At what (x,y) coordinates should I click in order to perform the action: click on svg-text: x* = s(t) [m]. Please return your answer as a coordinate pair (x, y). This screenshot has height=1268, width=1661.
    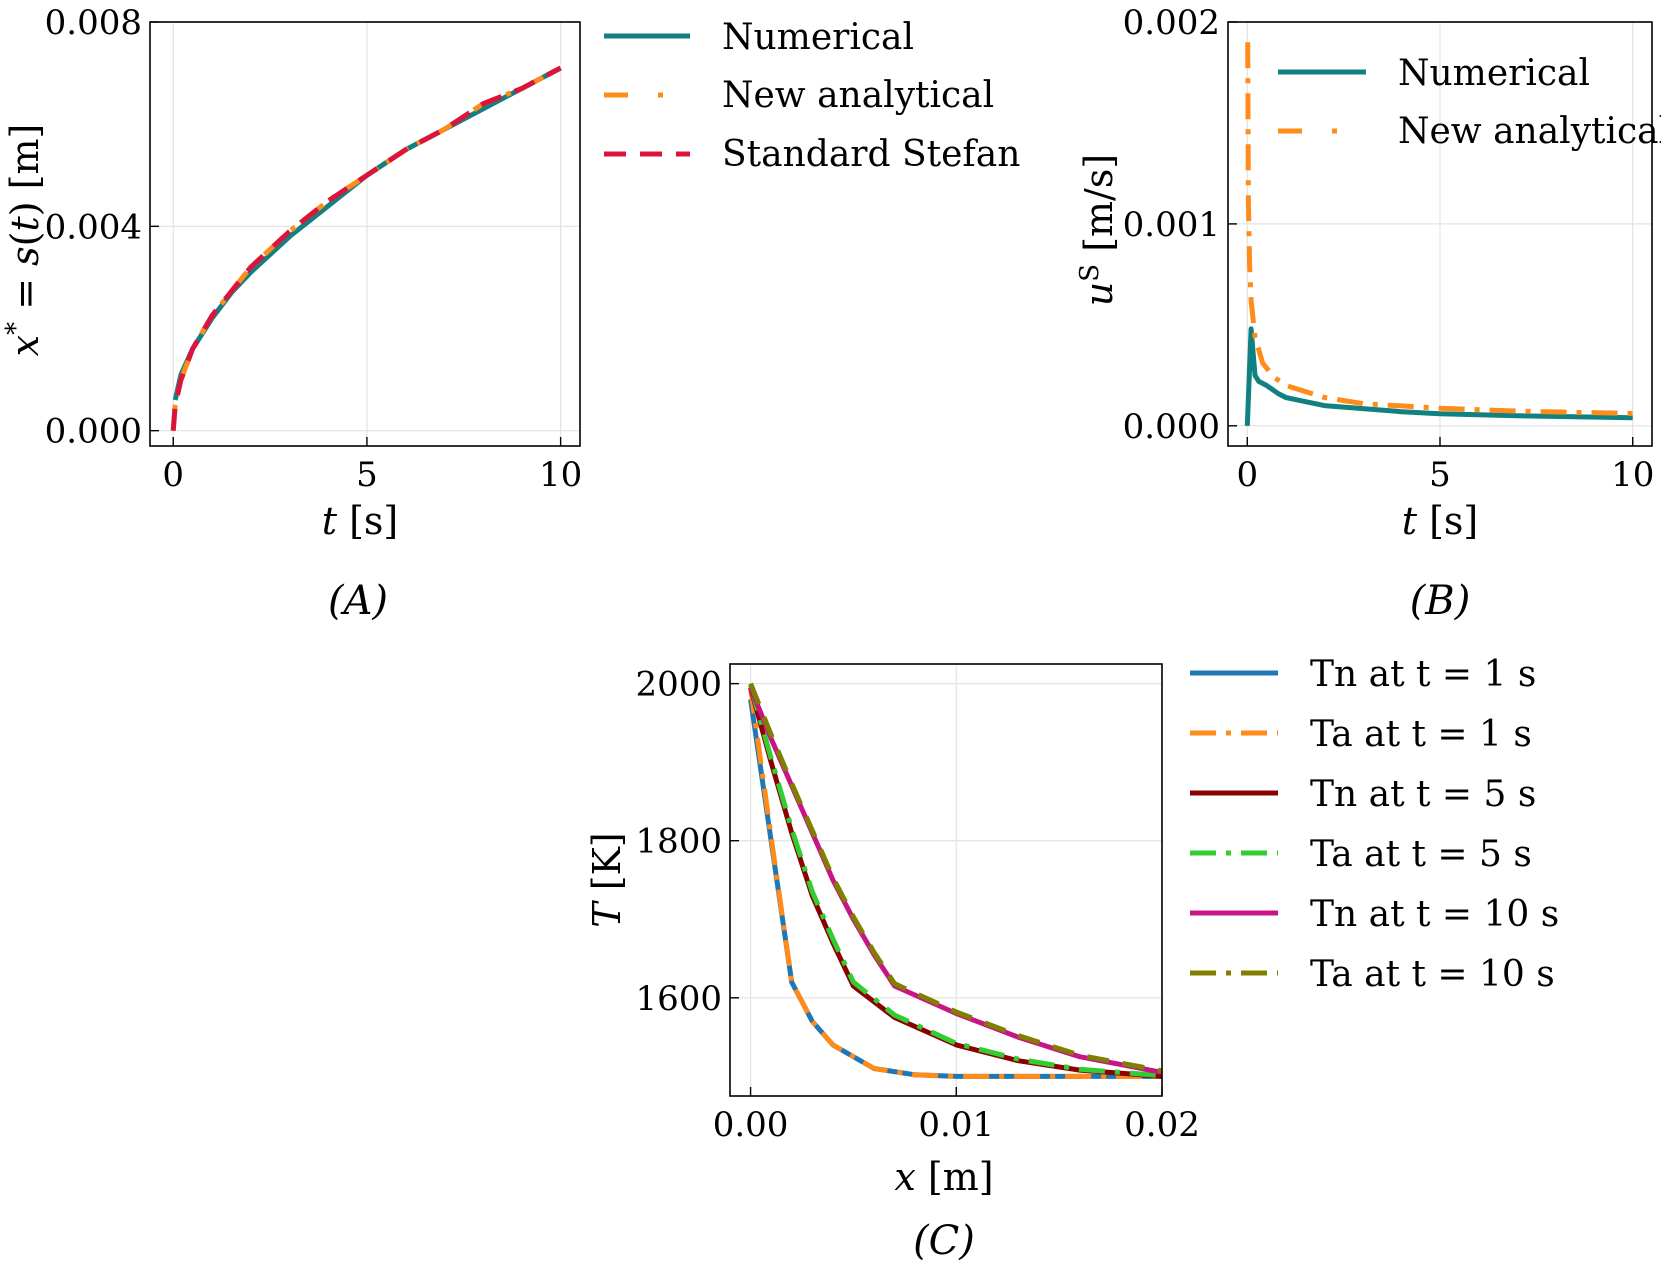
    Looking at the image, I should click on (24, 240).